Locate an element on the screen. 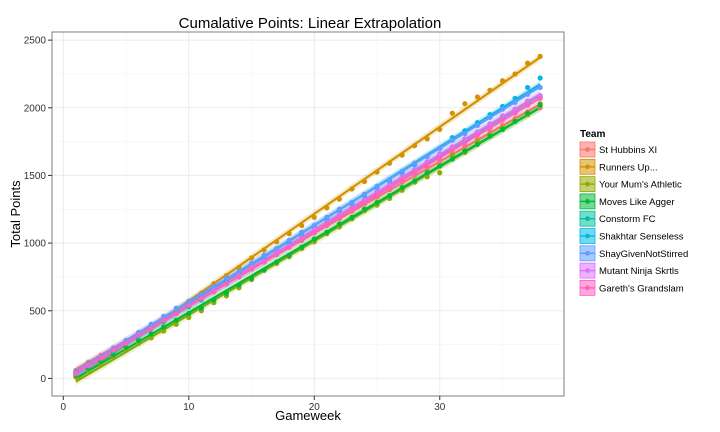 The height and width of the screenshot is (432, 720). x-tick-label: 30 is located at coordinates (440, 407).